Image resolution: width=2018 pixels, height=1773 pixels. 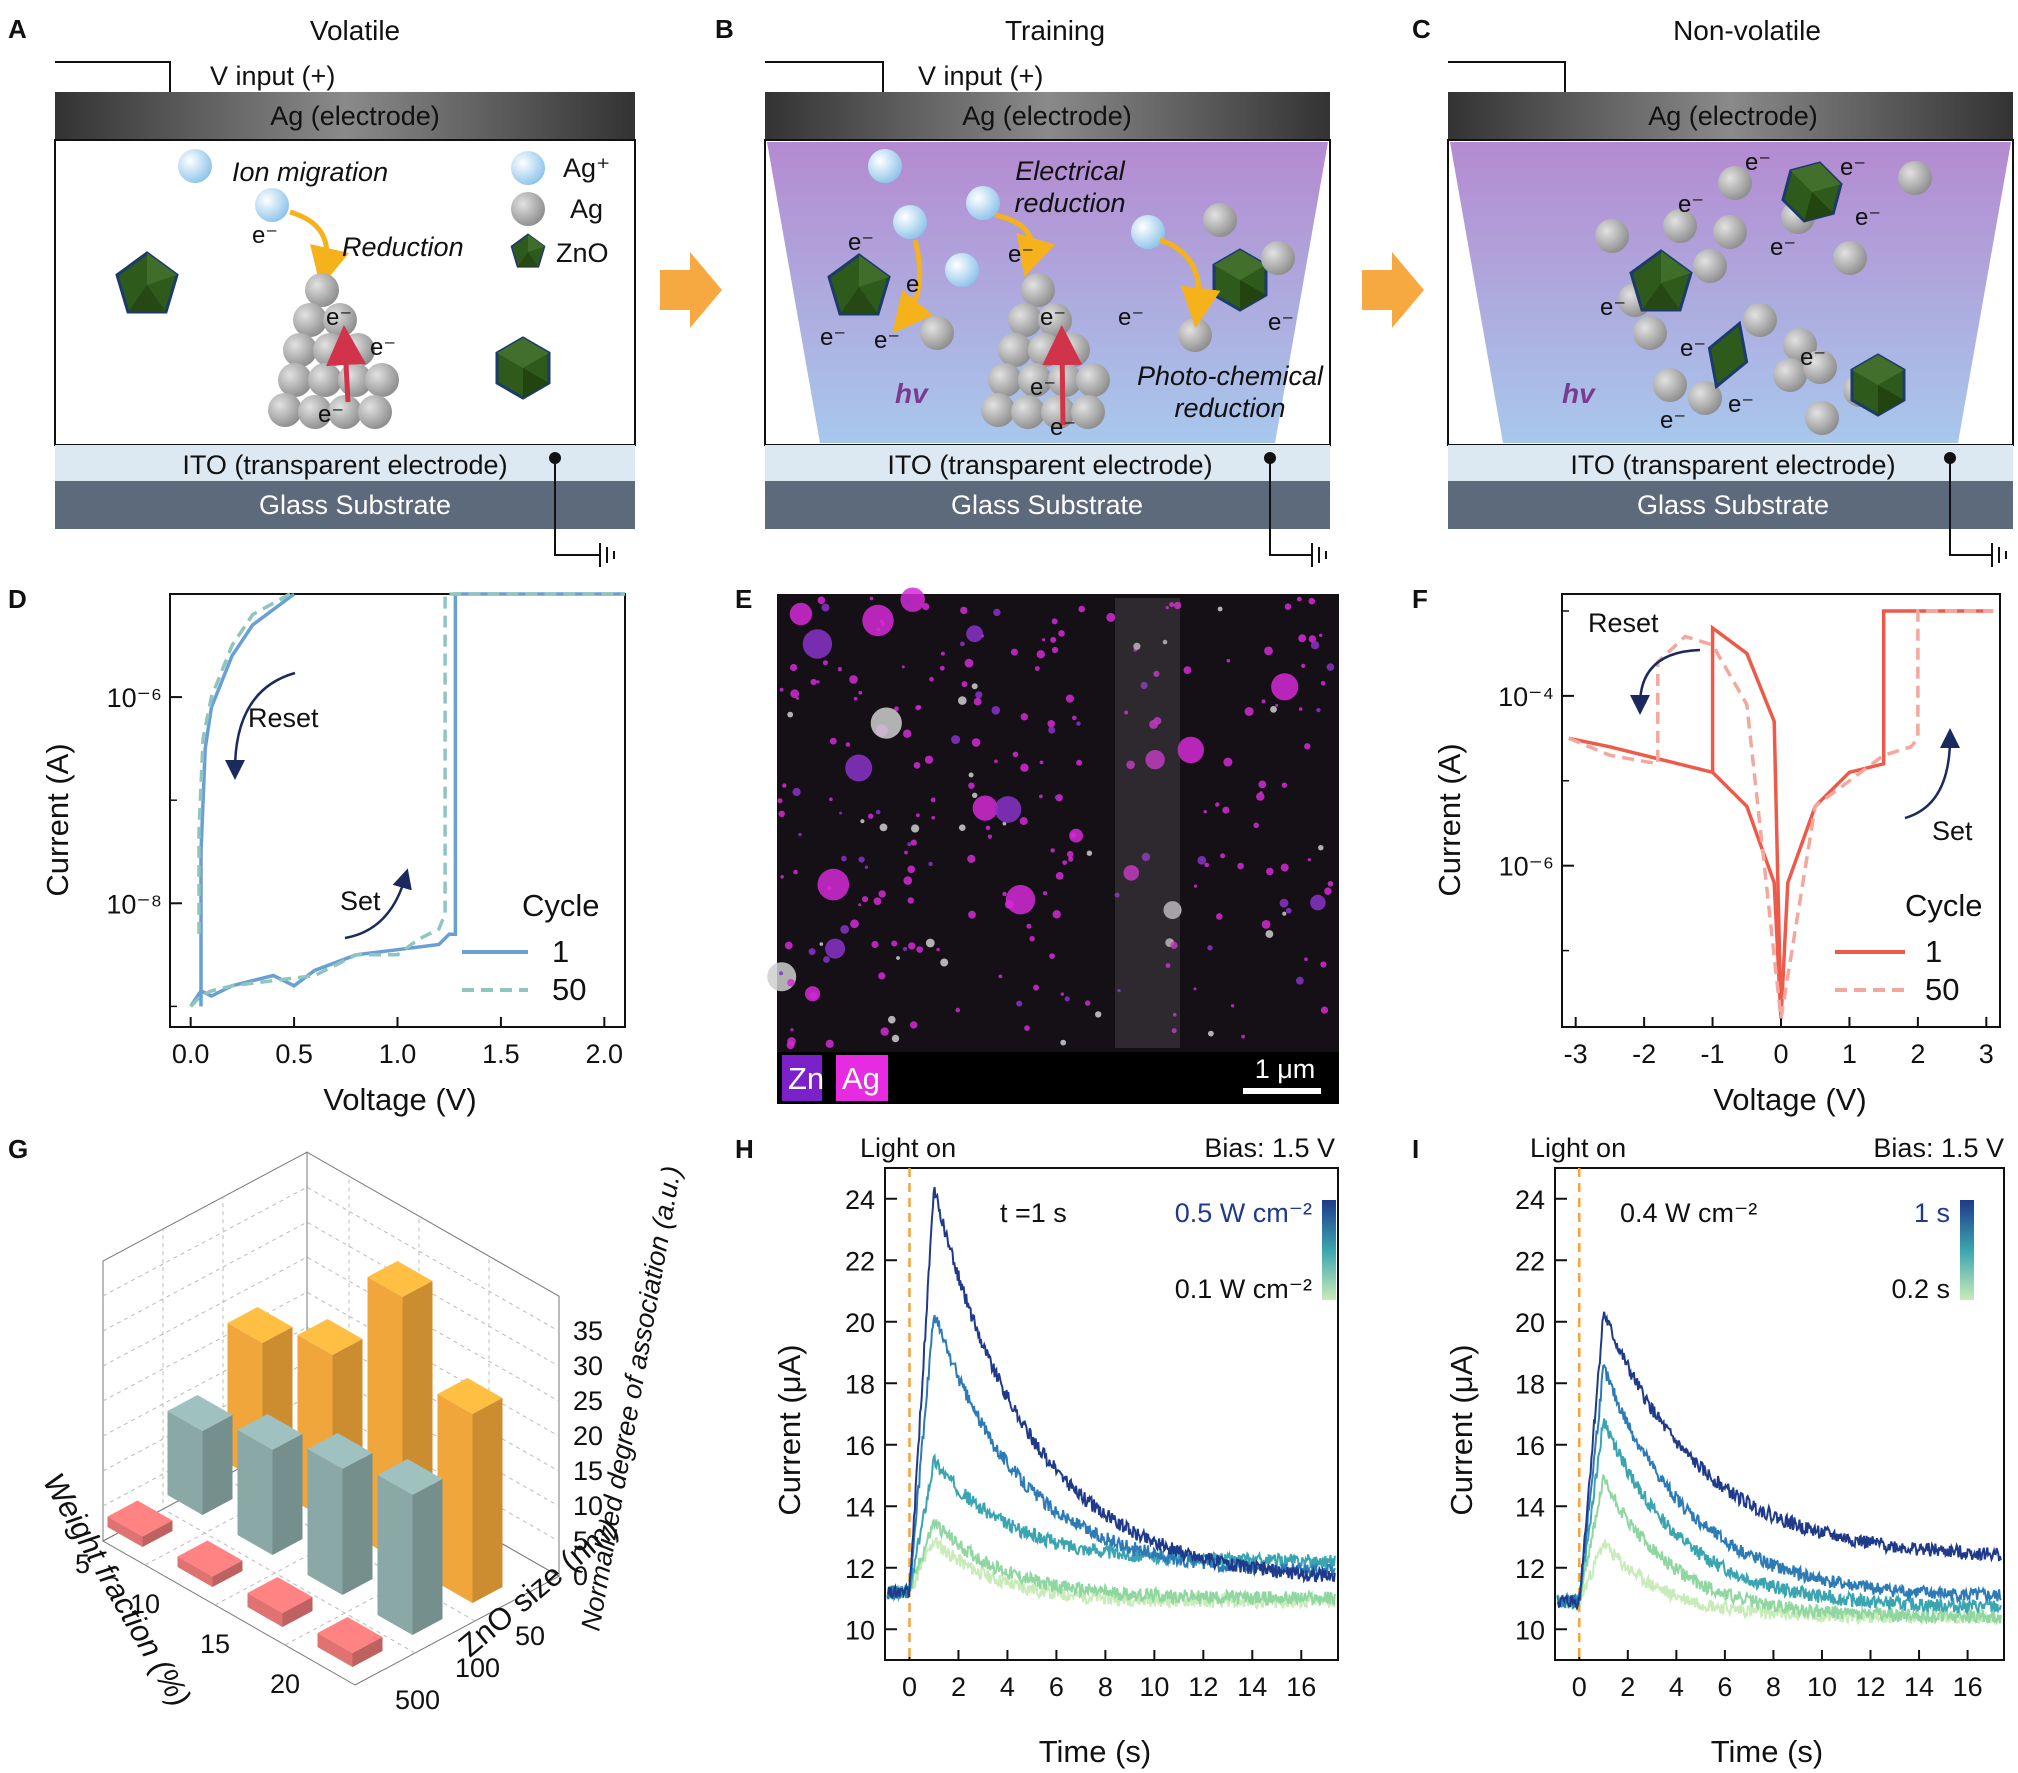 What do you see at coordinates (355, 30) in the screenshot?
I see `panel-a-title: Volatile` at bounding box center [355, 30].